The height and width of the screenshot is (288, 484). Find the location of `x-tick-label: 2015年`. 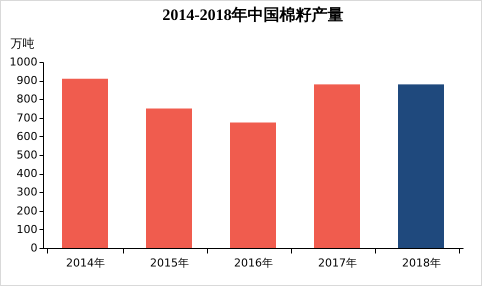

x-tick-label: 2015年 is located at coordinates (169, 263).